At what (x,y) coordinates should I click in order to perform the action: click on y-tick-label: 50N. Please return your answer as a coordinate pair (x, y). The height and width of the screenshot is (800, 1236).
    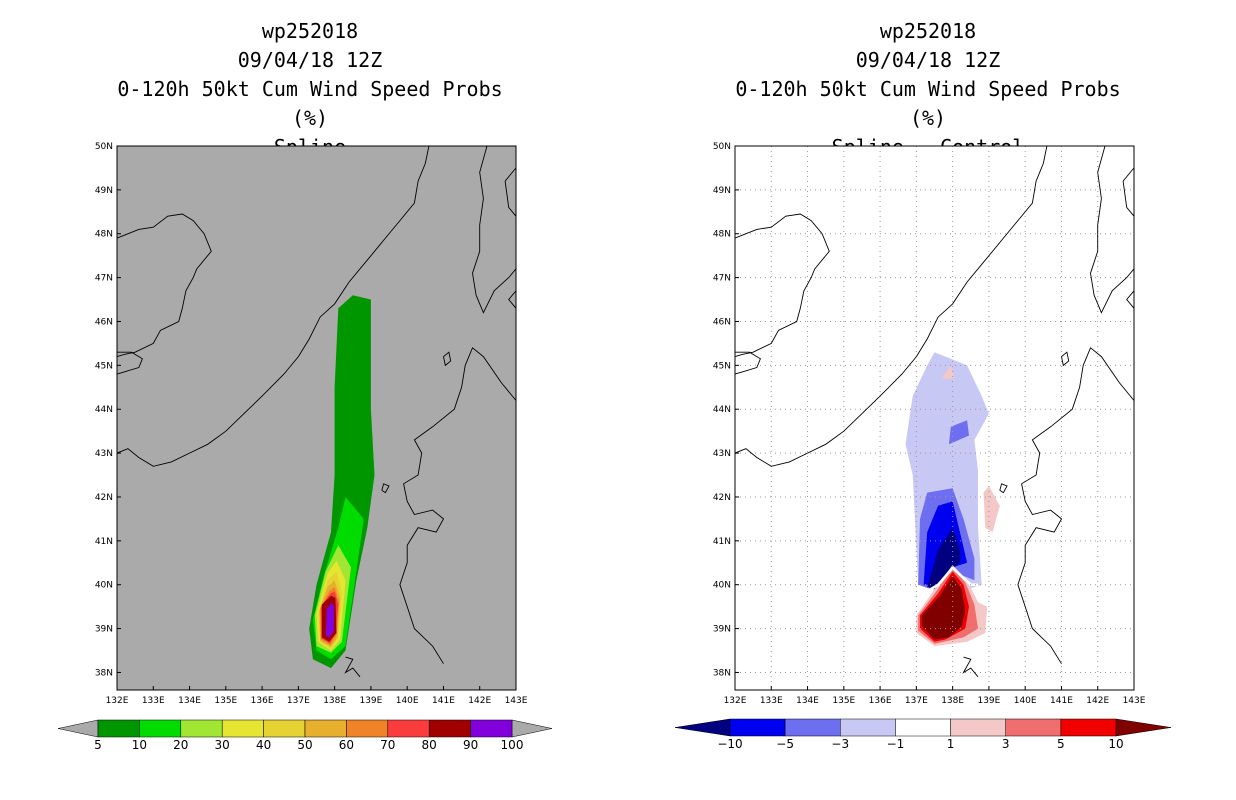
    Looking at the image, I should click on (104, 147).